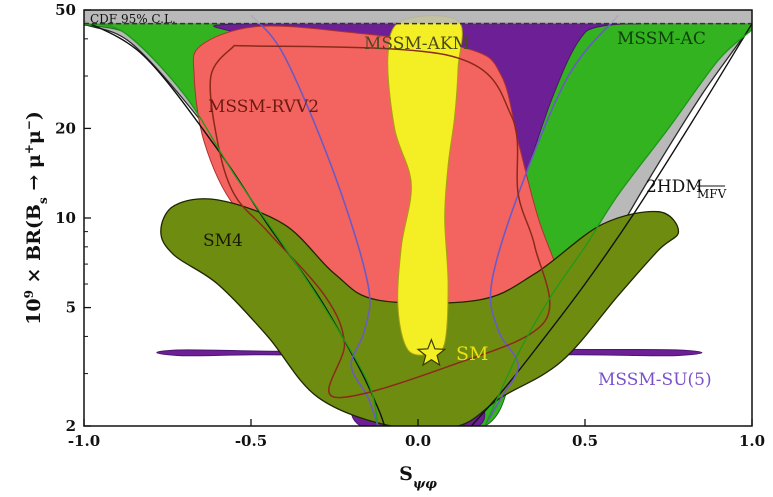 This screenshot has width=773, height=497. What do you see at coordinates (65, 128) in the screenshot?
I see `y-tick-label: 20` at bounding box center [65, 128].